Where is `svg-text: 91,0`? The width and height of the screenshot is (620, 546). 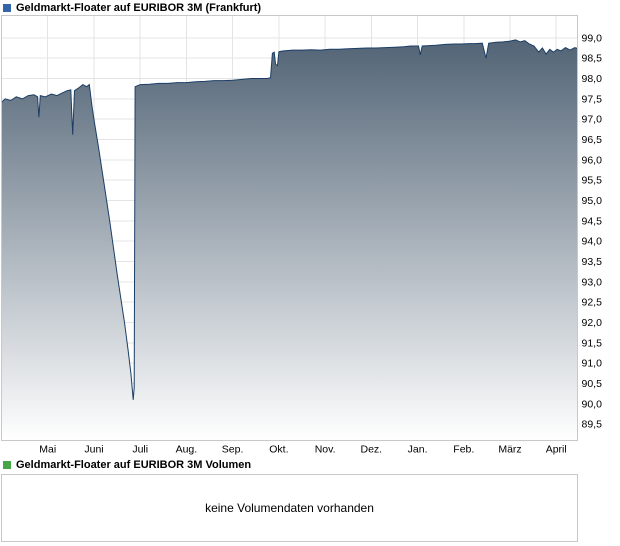 svg-text: 91,0 is located at coordinates (592, 364).